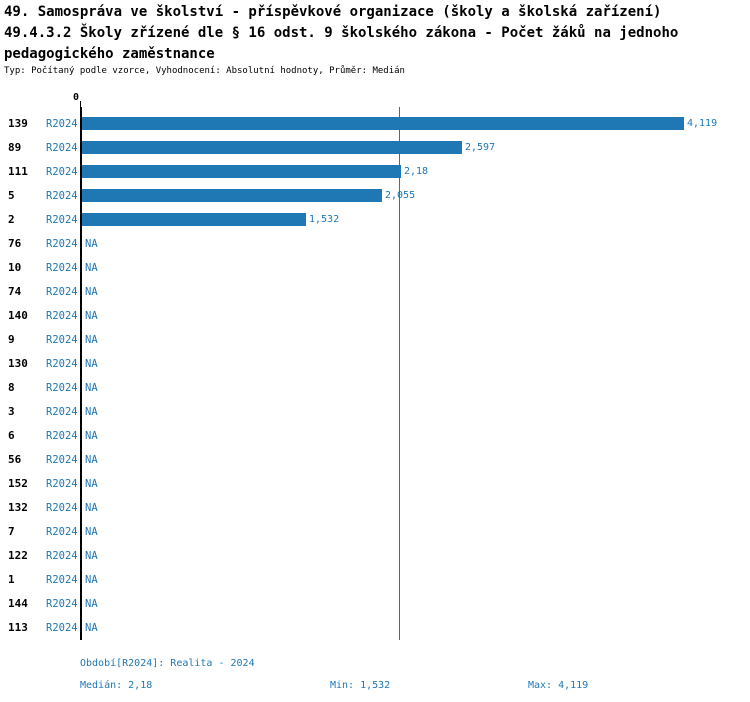  I want to click on row-category-label: 10, so click(15, 267).